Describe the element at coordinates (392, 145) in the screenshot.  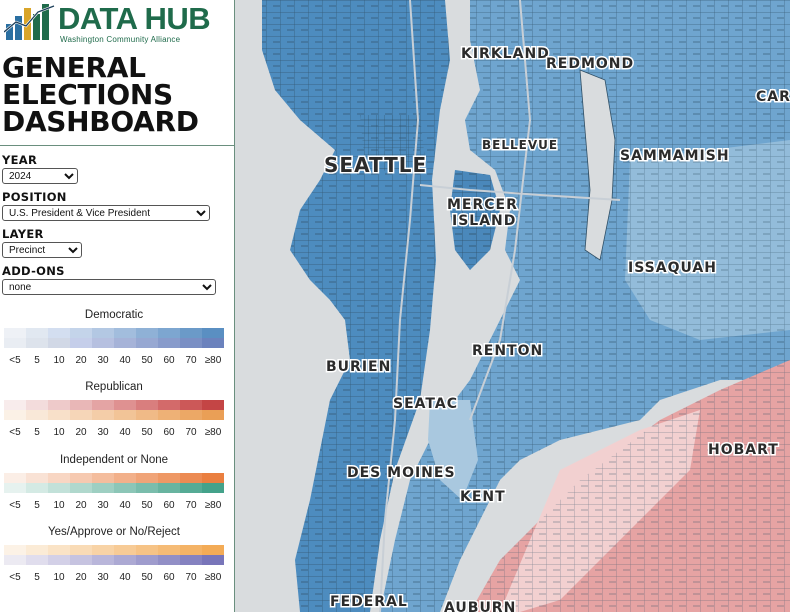
I see `downtown-precincts` at that location.